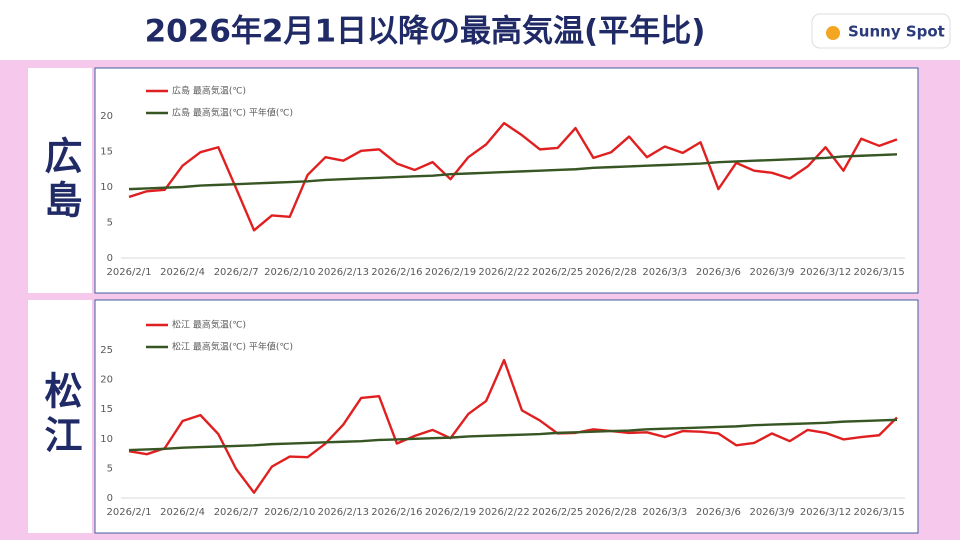  What do you see at coordinates (209, 91) in the screenshot?
I see `legend-label: 広島 最高気温(℃)` at bounding box center [209, 91].